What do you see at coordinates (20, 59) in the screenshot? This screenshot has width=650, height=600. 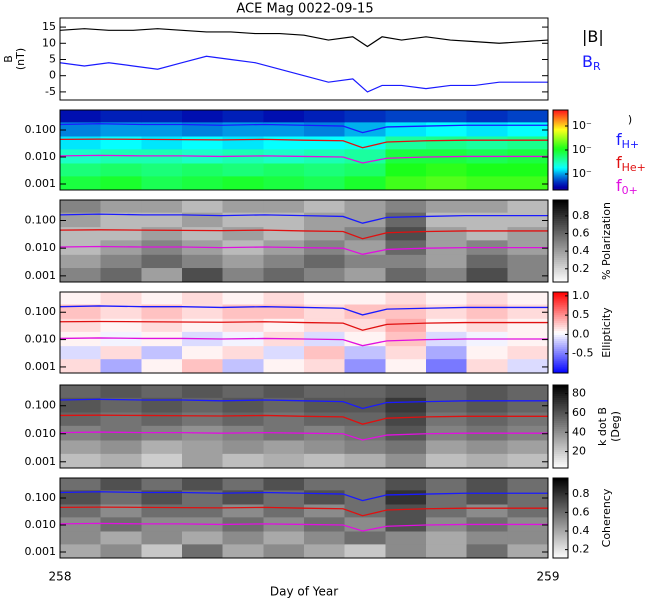 I see `y-axis-unit: (nT)` at bounding box center [20, 59].